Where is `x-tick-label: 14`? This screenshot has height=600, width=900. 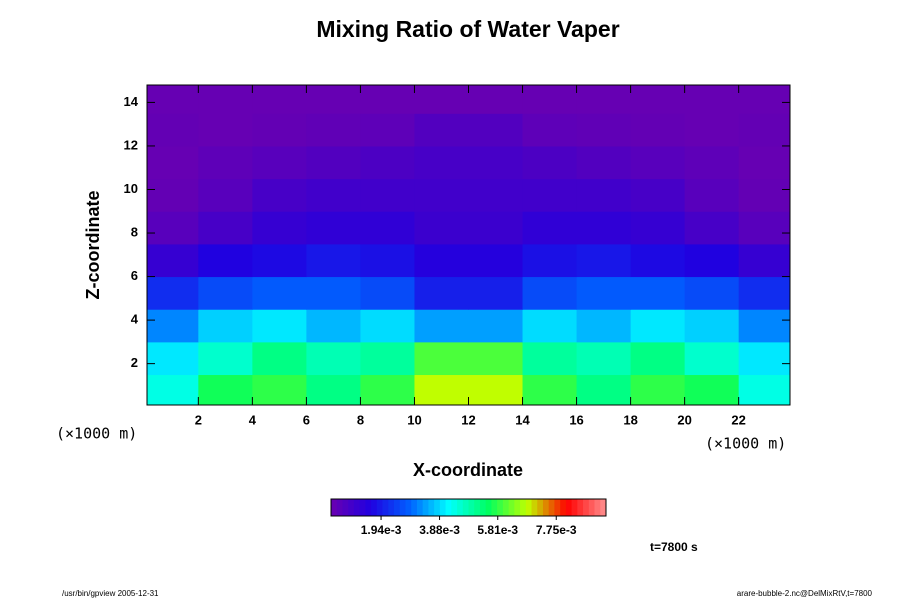
x-tick-label: 14 is located at coordinates (522, 419).